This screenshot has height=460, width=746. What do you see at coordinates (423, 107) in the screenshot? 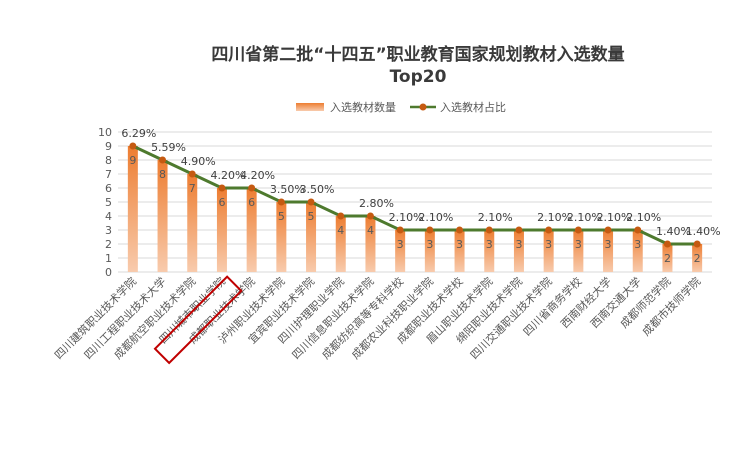
I see `legend-line-marker` at bounding box center [423, 107].